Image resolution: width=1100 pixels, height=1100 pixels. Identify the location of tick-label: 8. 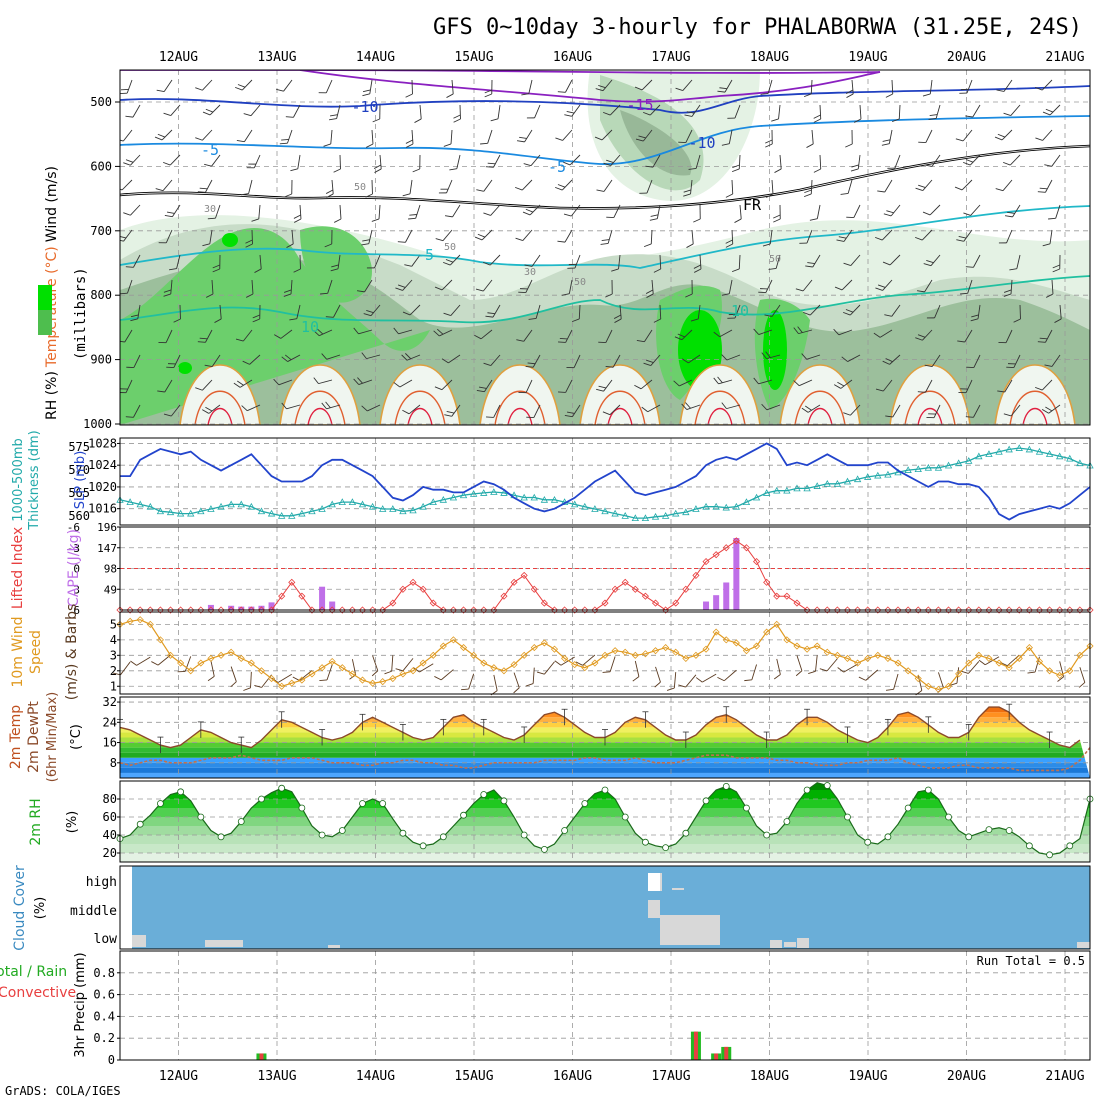
(113, 763).